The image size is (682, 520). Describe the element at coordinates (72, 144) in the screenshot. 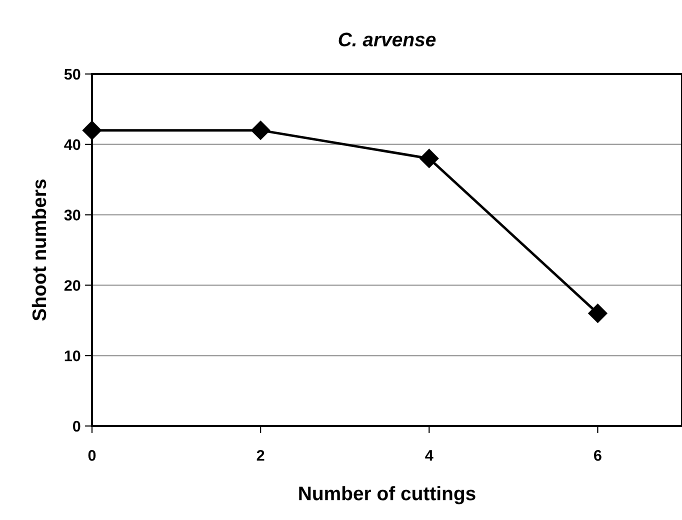

I see `y-tick-label: 40` at that location.